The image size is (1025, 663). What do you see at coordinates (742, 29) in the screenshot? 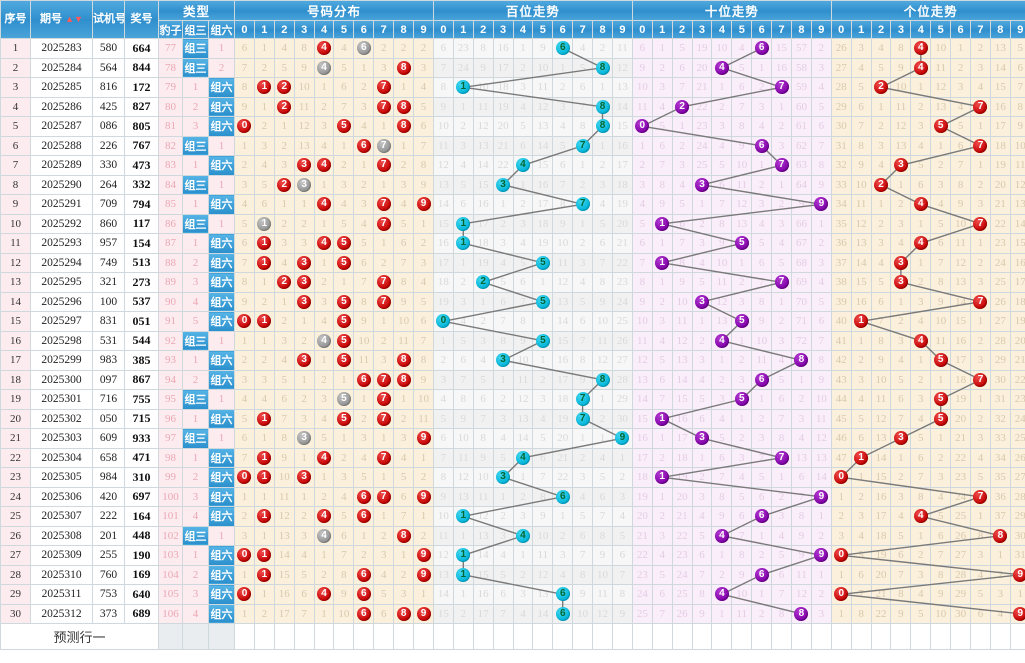
I see `header-digit-shi-5: 5` at bounding box center [742, 29].